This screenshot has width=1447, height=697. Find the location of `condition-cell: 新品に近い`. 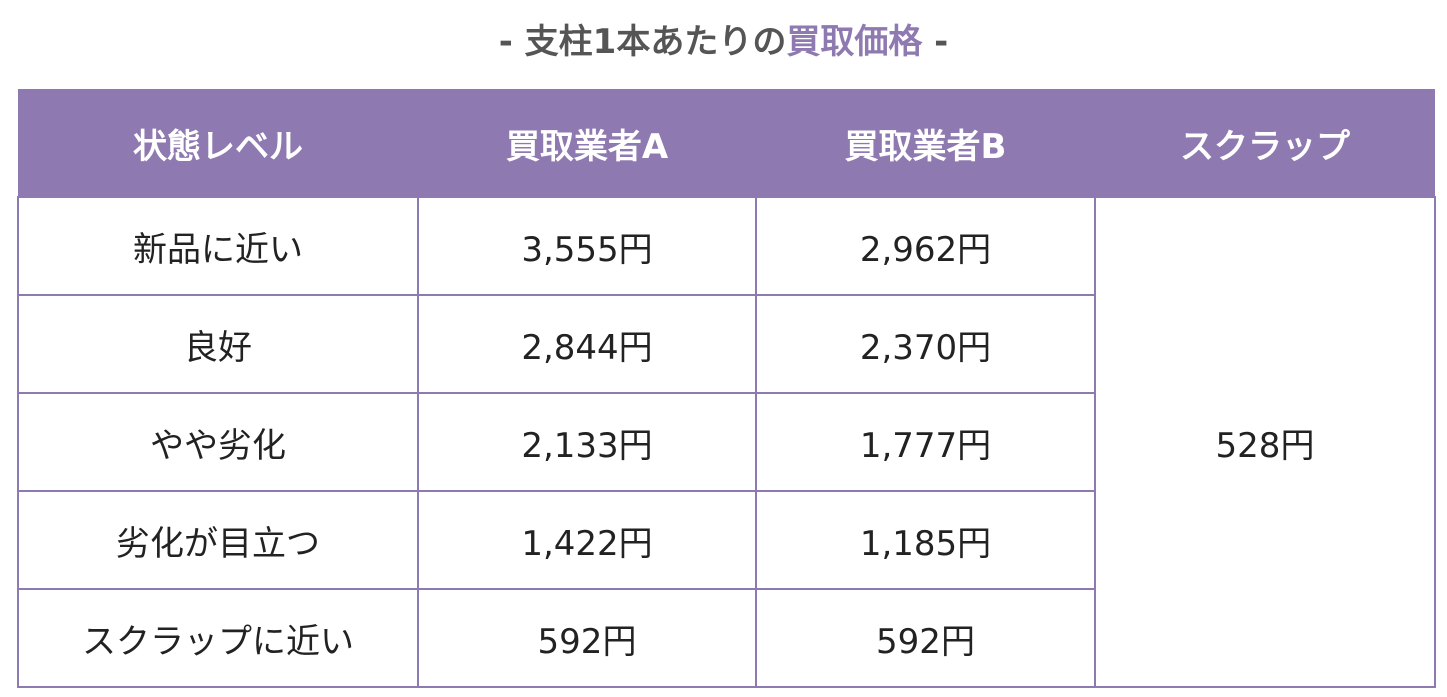

condition-cell: 新品に近い is located at coordinates (218, 246).